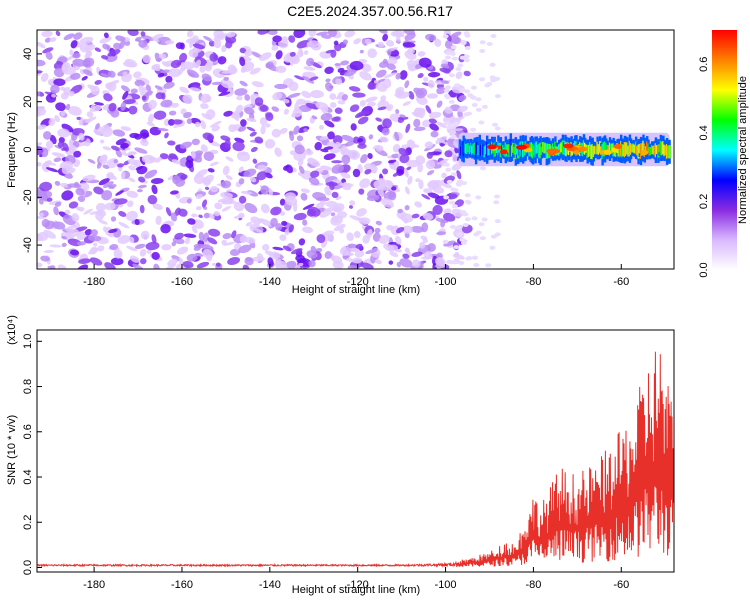  Describe the element at coordinates (521, 147) in the screenshot. I see `heatmap-hotspot` at that location.